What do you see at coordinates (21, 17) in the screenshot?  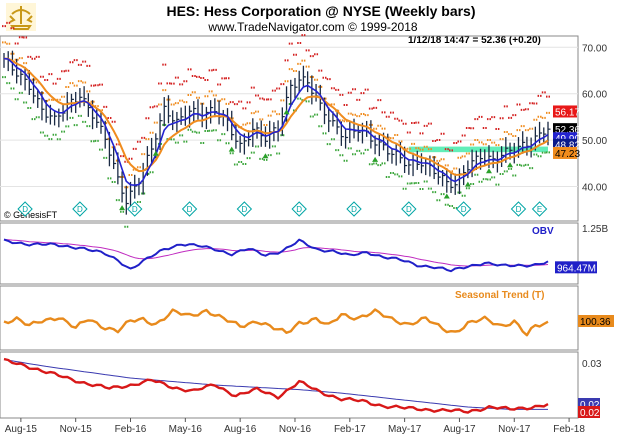 I see `logo-icon` at bounding box center [21, 17].